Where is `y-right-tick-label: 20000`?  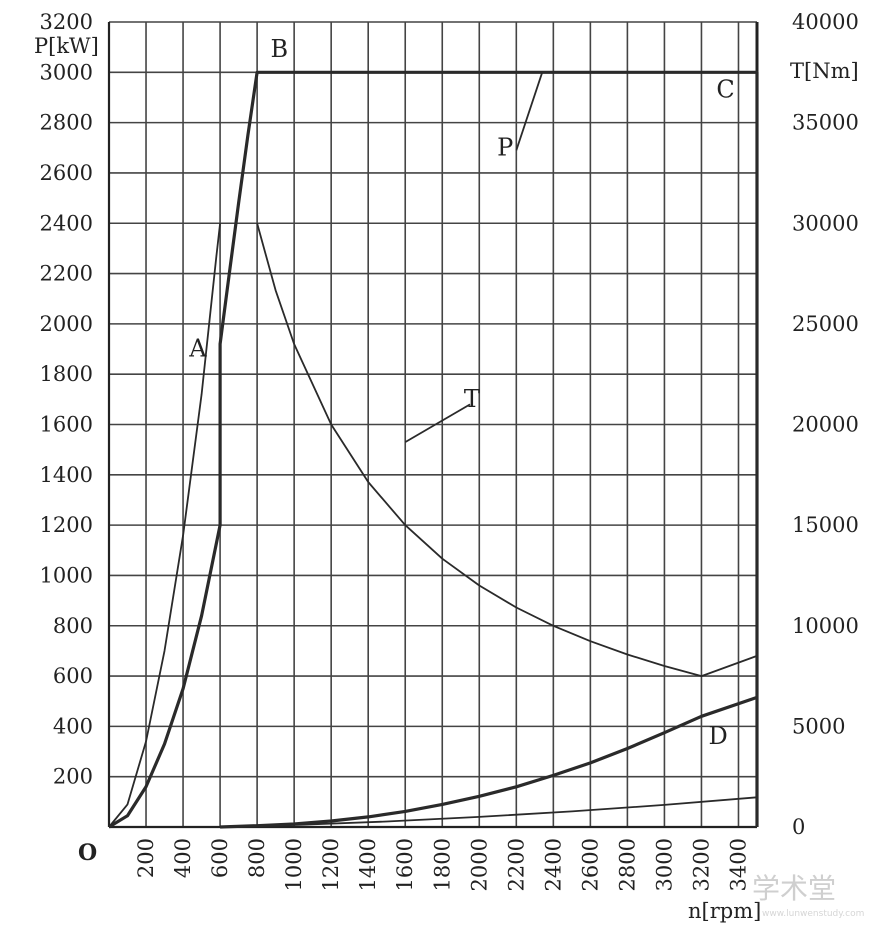
y-right-tick-label: 20000 is located at coordinates (825, 425).